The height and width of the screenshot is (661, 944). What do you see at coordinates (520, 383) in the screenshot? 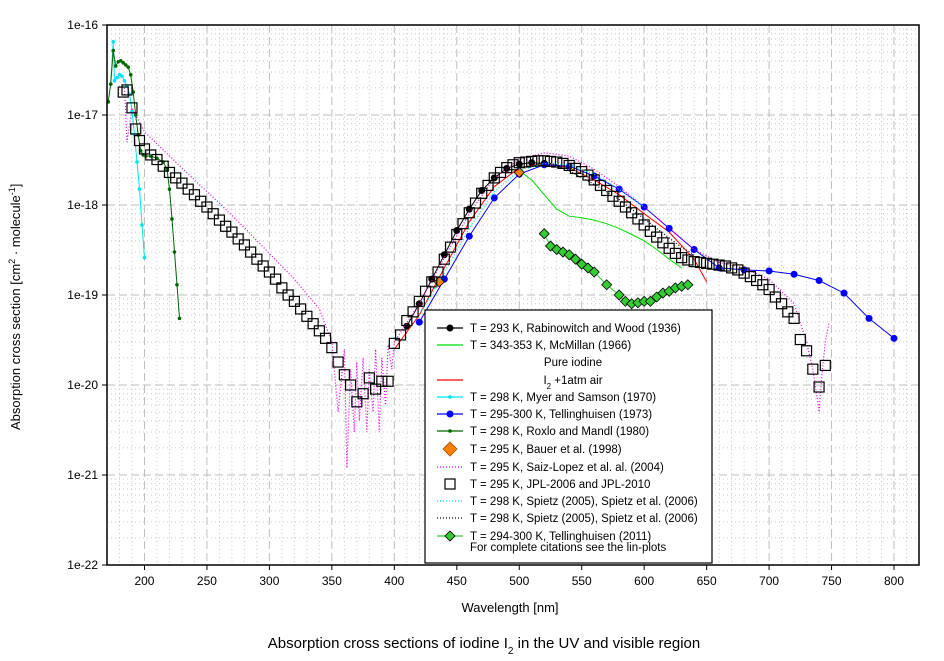
I see `legend-entry: I2 +1atm air` at bounding box center [520, 383].